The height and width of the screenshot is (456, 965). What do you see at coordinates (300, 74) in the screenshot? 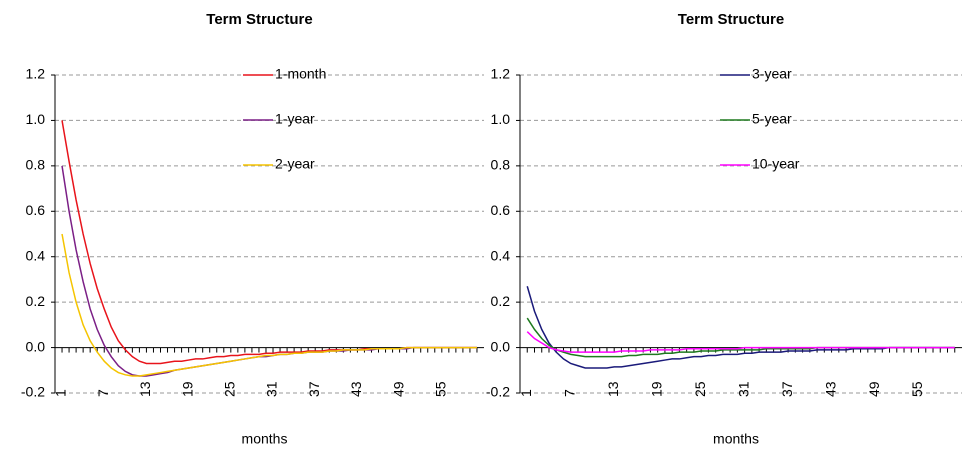
I see `legend-label: 1-month` at bounding box center [300, 74].